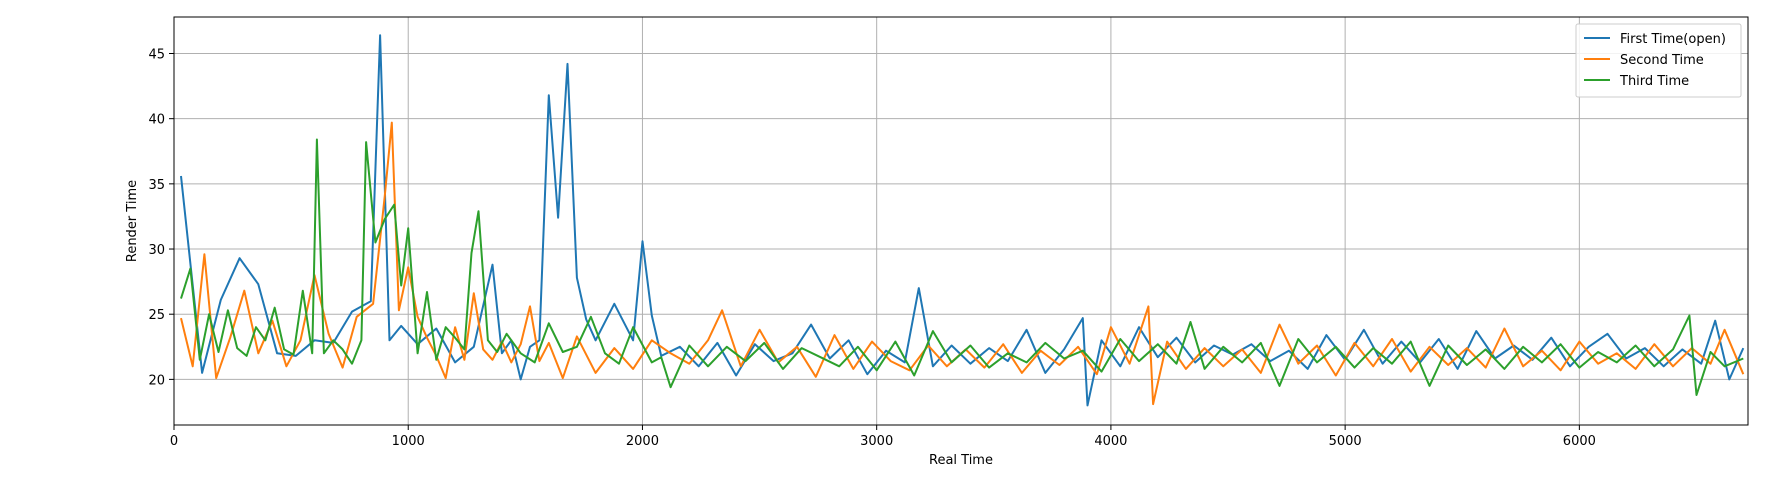  I want to click on x-tick-label: 6000, so click(1579, 441).